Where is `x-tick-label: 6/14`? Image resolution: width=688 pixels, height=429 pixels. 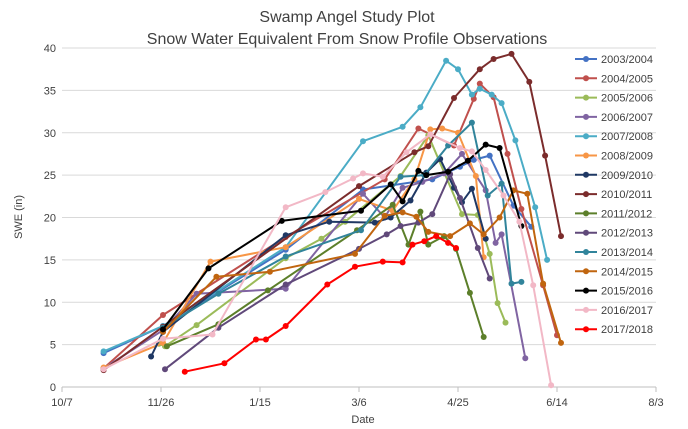 x-tick-label: 6/14 is located at coordinates (556, 403).